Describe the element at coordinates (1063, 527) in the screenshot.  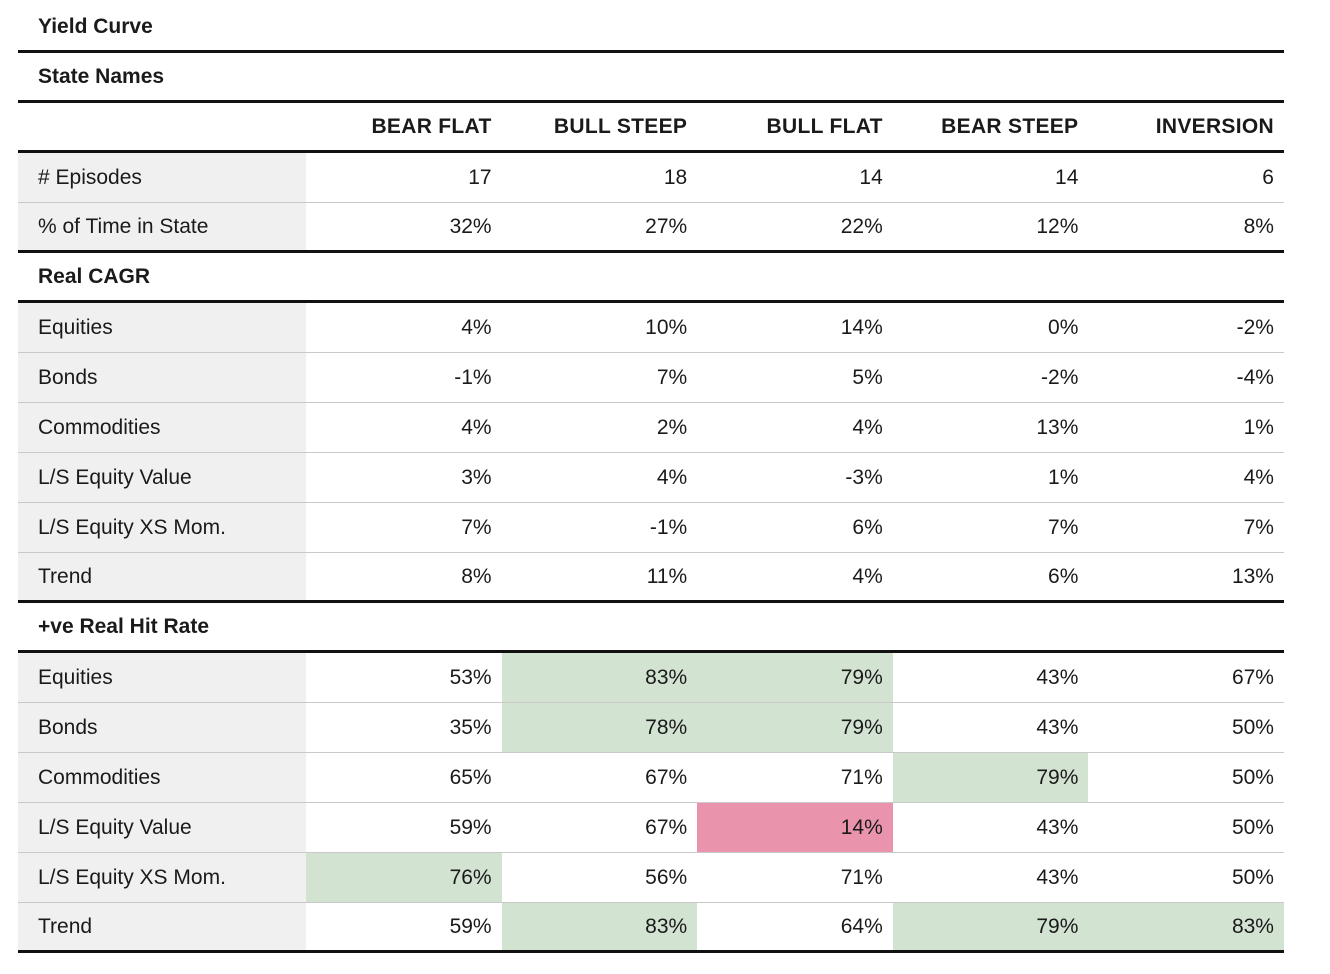
I see `value-cell-bear-steep: 7%` at that location.